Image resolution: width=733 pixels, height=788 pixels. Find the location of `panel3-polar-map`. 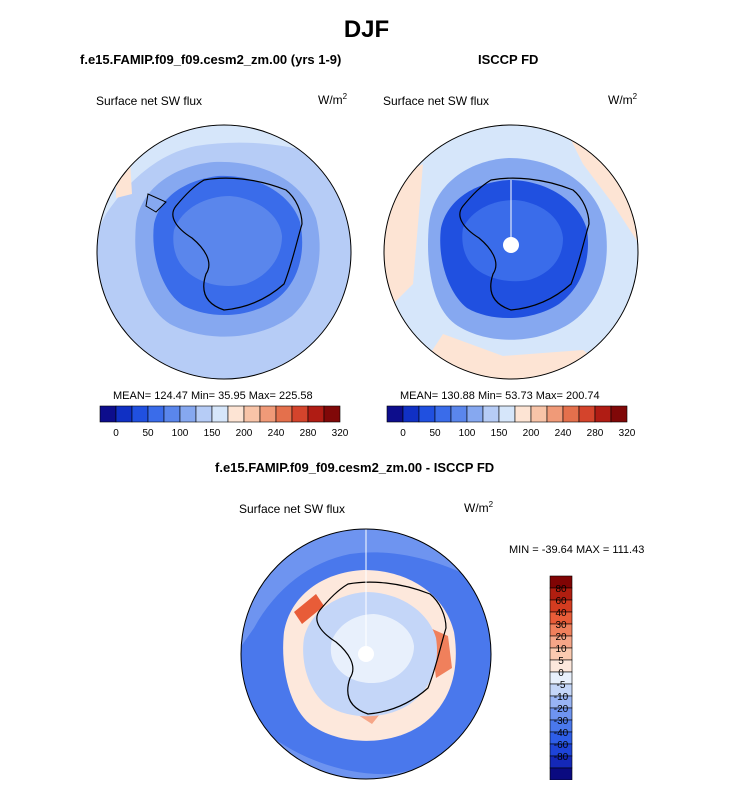

panel3-polar-map is located at coordinates (366, 654).